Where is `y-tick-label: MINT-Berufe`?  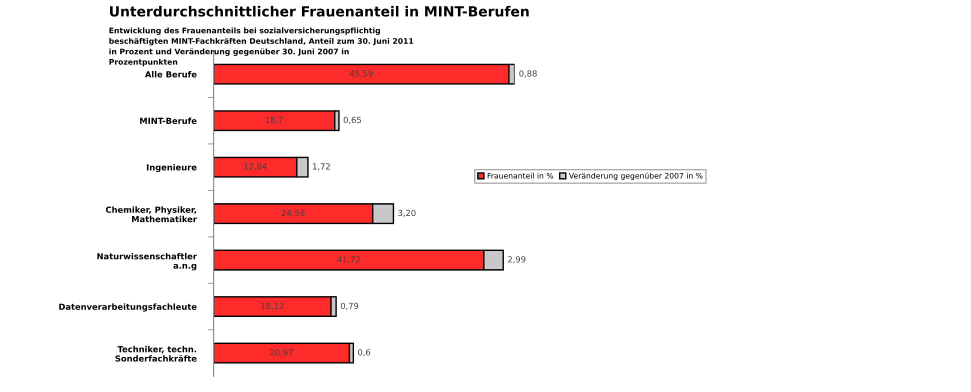
y-tick-label: MINT-Berufe is located at coordinates (168, 121).